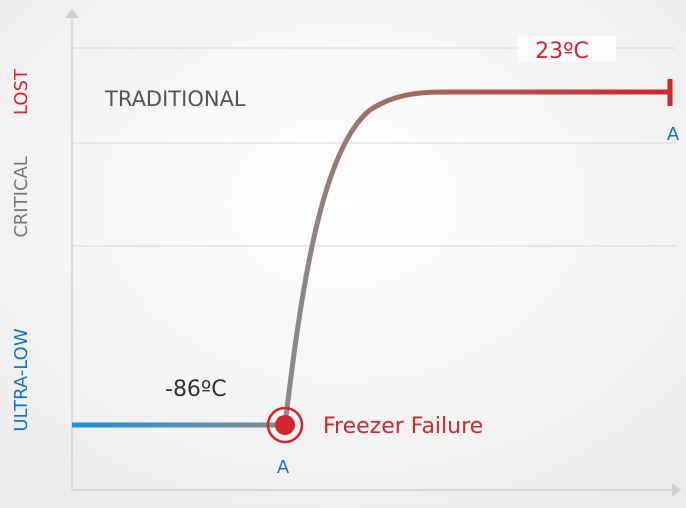  I want to click on x-axis-arrow, so click(676, 490).